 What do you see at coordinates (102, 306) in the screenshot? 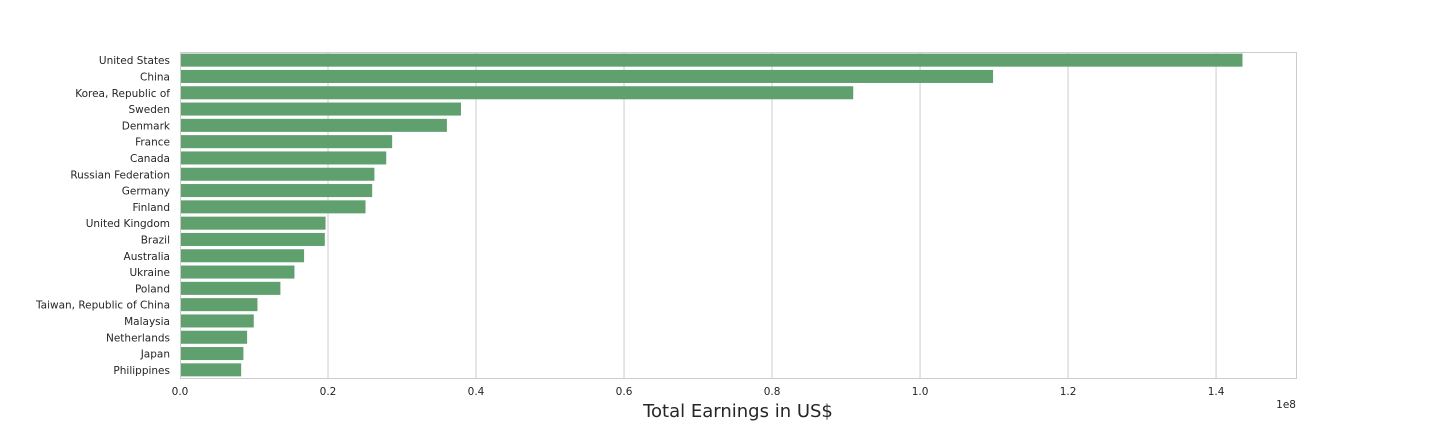
I see `category-label: Taiwan, Republic of China` at bounding box center [102, 306].